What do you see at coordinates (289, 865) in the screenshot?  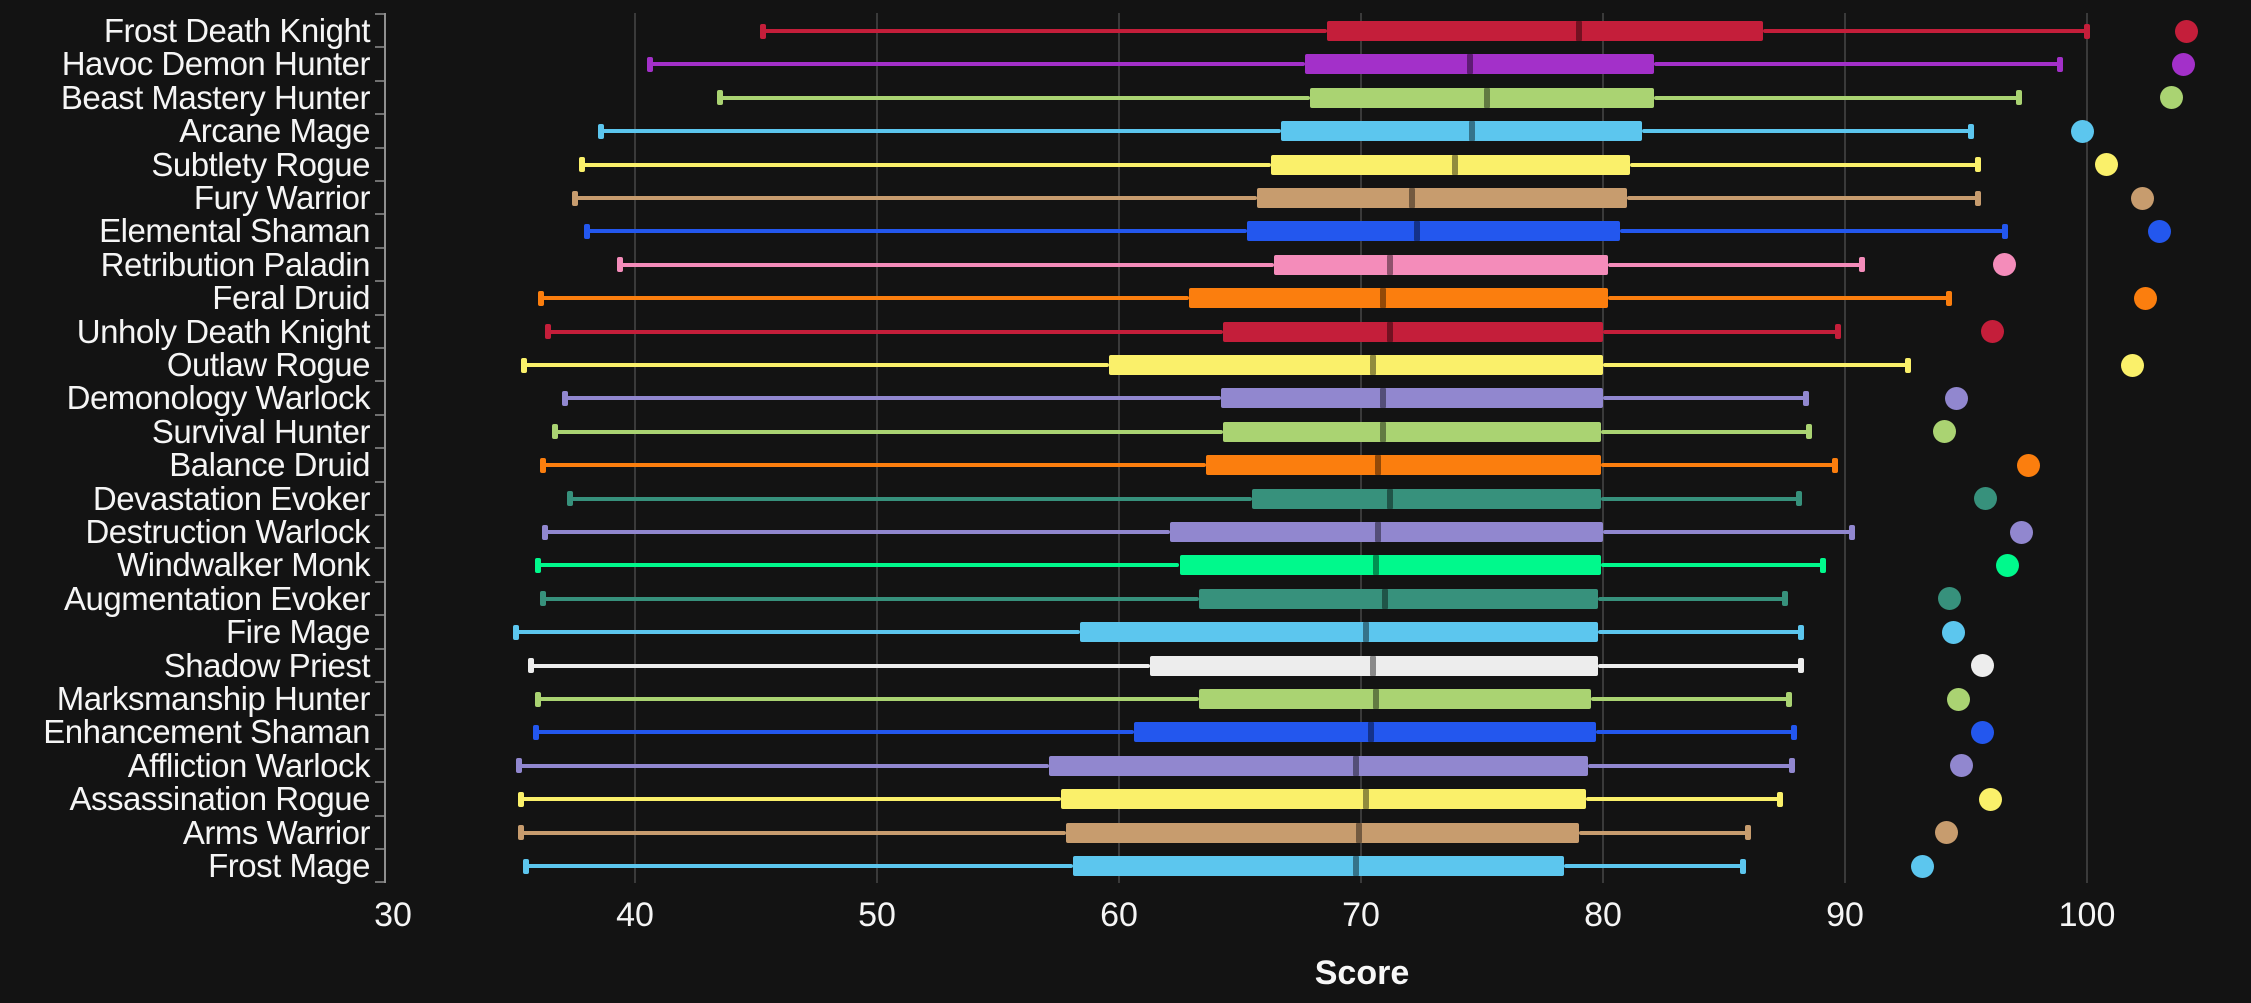 I see `y-axis-label: Frost Mage` at bounding box center [289, 865].